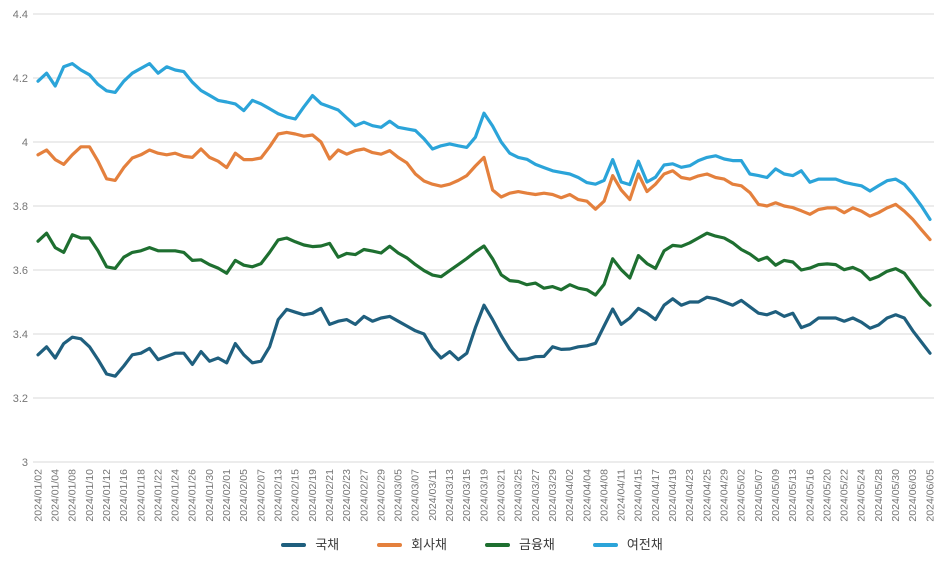 This screenshot has height=566, width=944. Describe the element at coordinates (73, 495) in the screenshot. I see `x-axis-label: 2024/01/08` at that location.